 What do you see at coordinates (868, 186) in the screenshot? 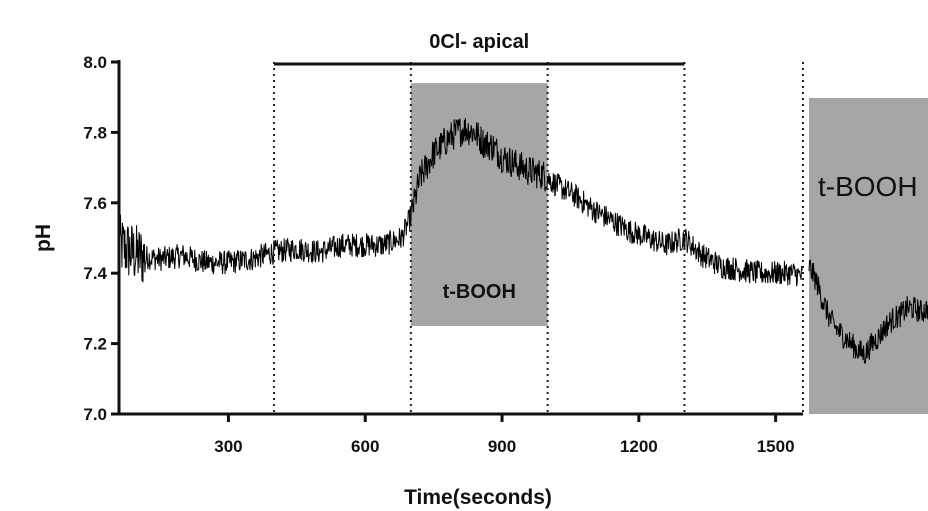
I see `inset-label: t-BOOH` at bounding box center [868, 186].